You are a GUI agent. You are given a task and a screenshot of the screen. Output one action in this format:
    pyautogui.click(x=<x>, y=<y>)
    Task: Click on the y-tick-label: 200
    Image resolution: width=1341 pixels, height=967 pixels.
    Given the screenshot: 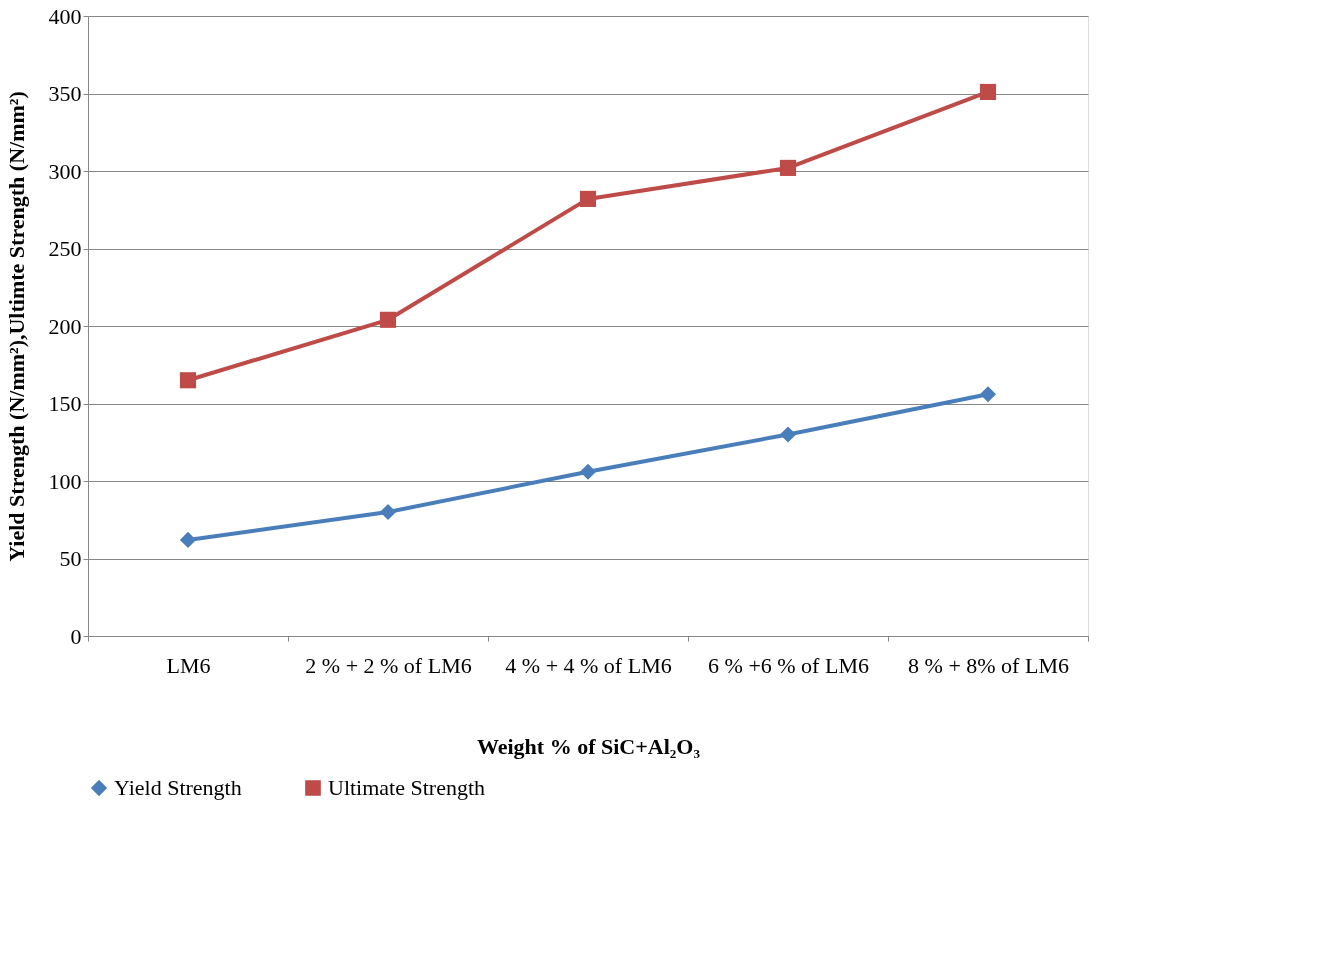 What is the action you would take?
    pyautogui.click(x=65, y=326)
    